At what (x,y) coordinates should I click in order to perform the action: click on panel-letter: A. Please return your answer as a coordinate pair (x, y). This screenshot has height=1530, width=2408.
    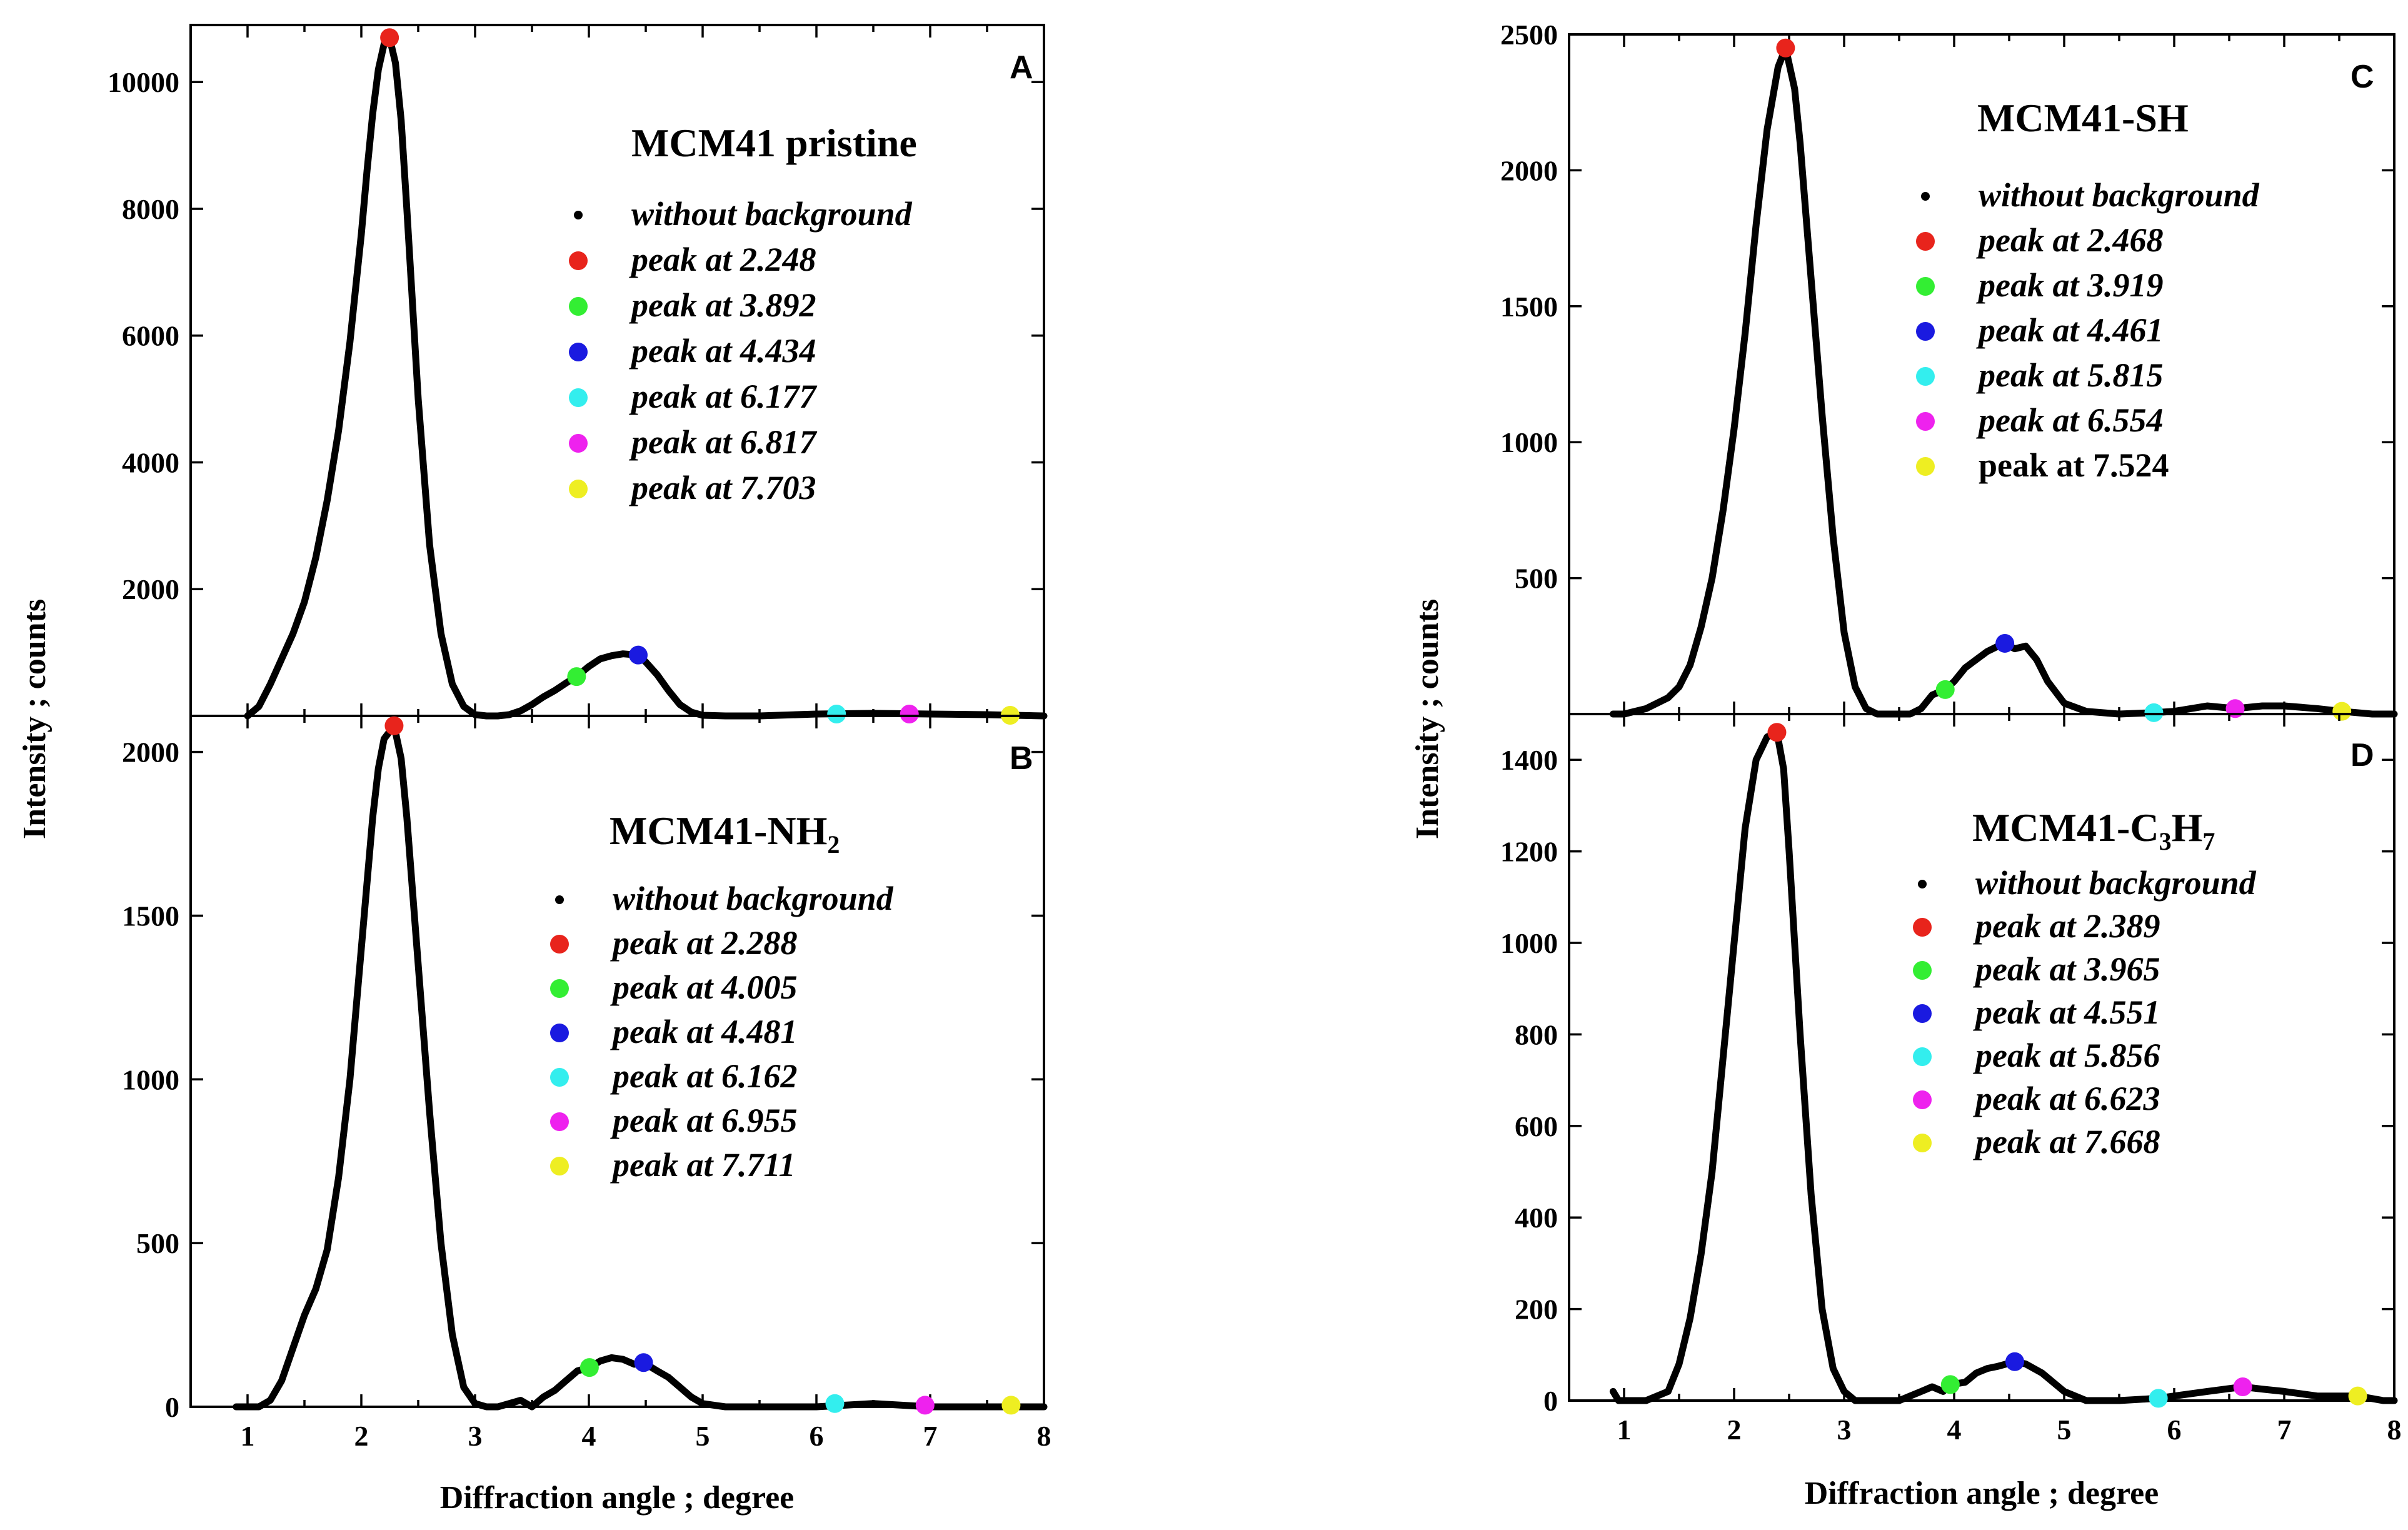
    Looking at the image, I should click on (1021, 68).